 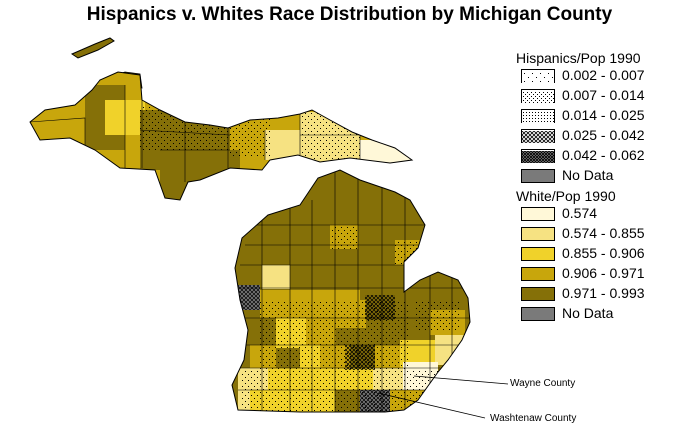 I want to click on legend-item: 0.574 - 0.855, so click(x=580, y=234).